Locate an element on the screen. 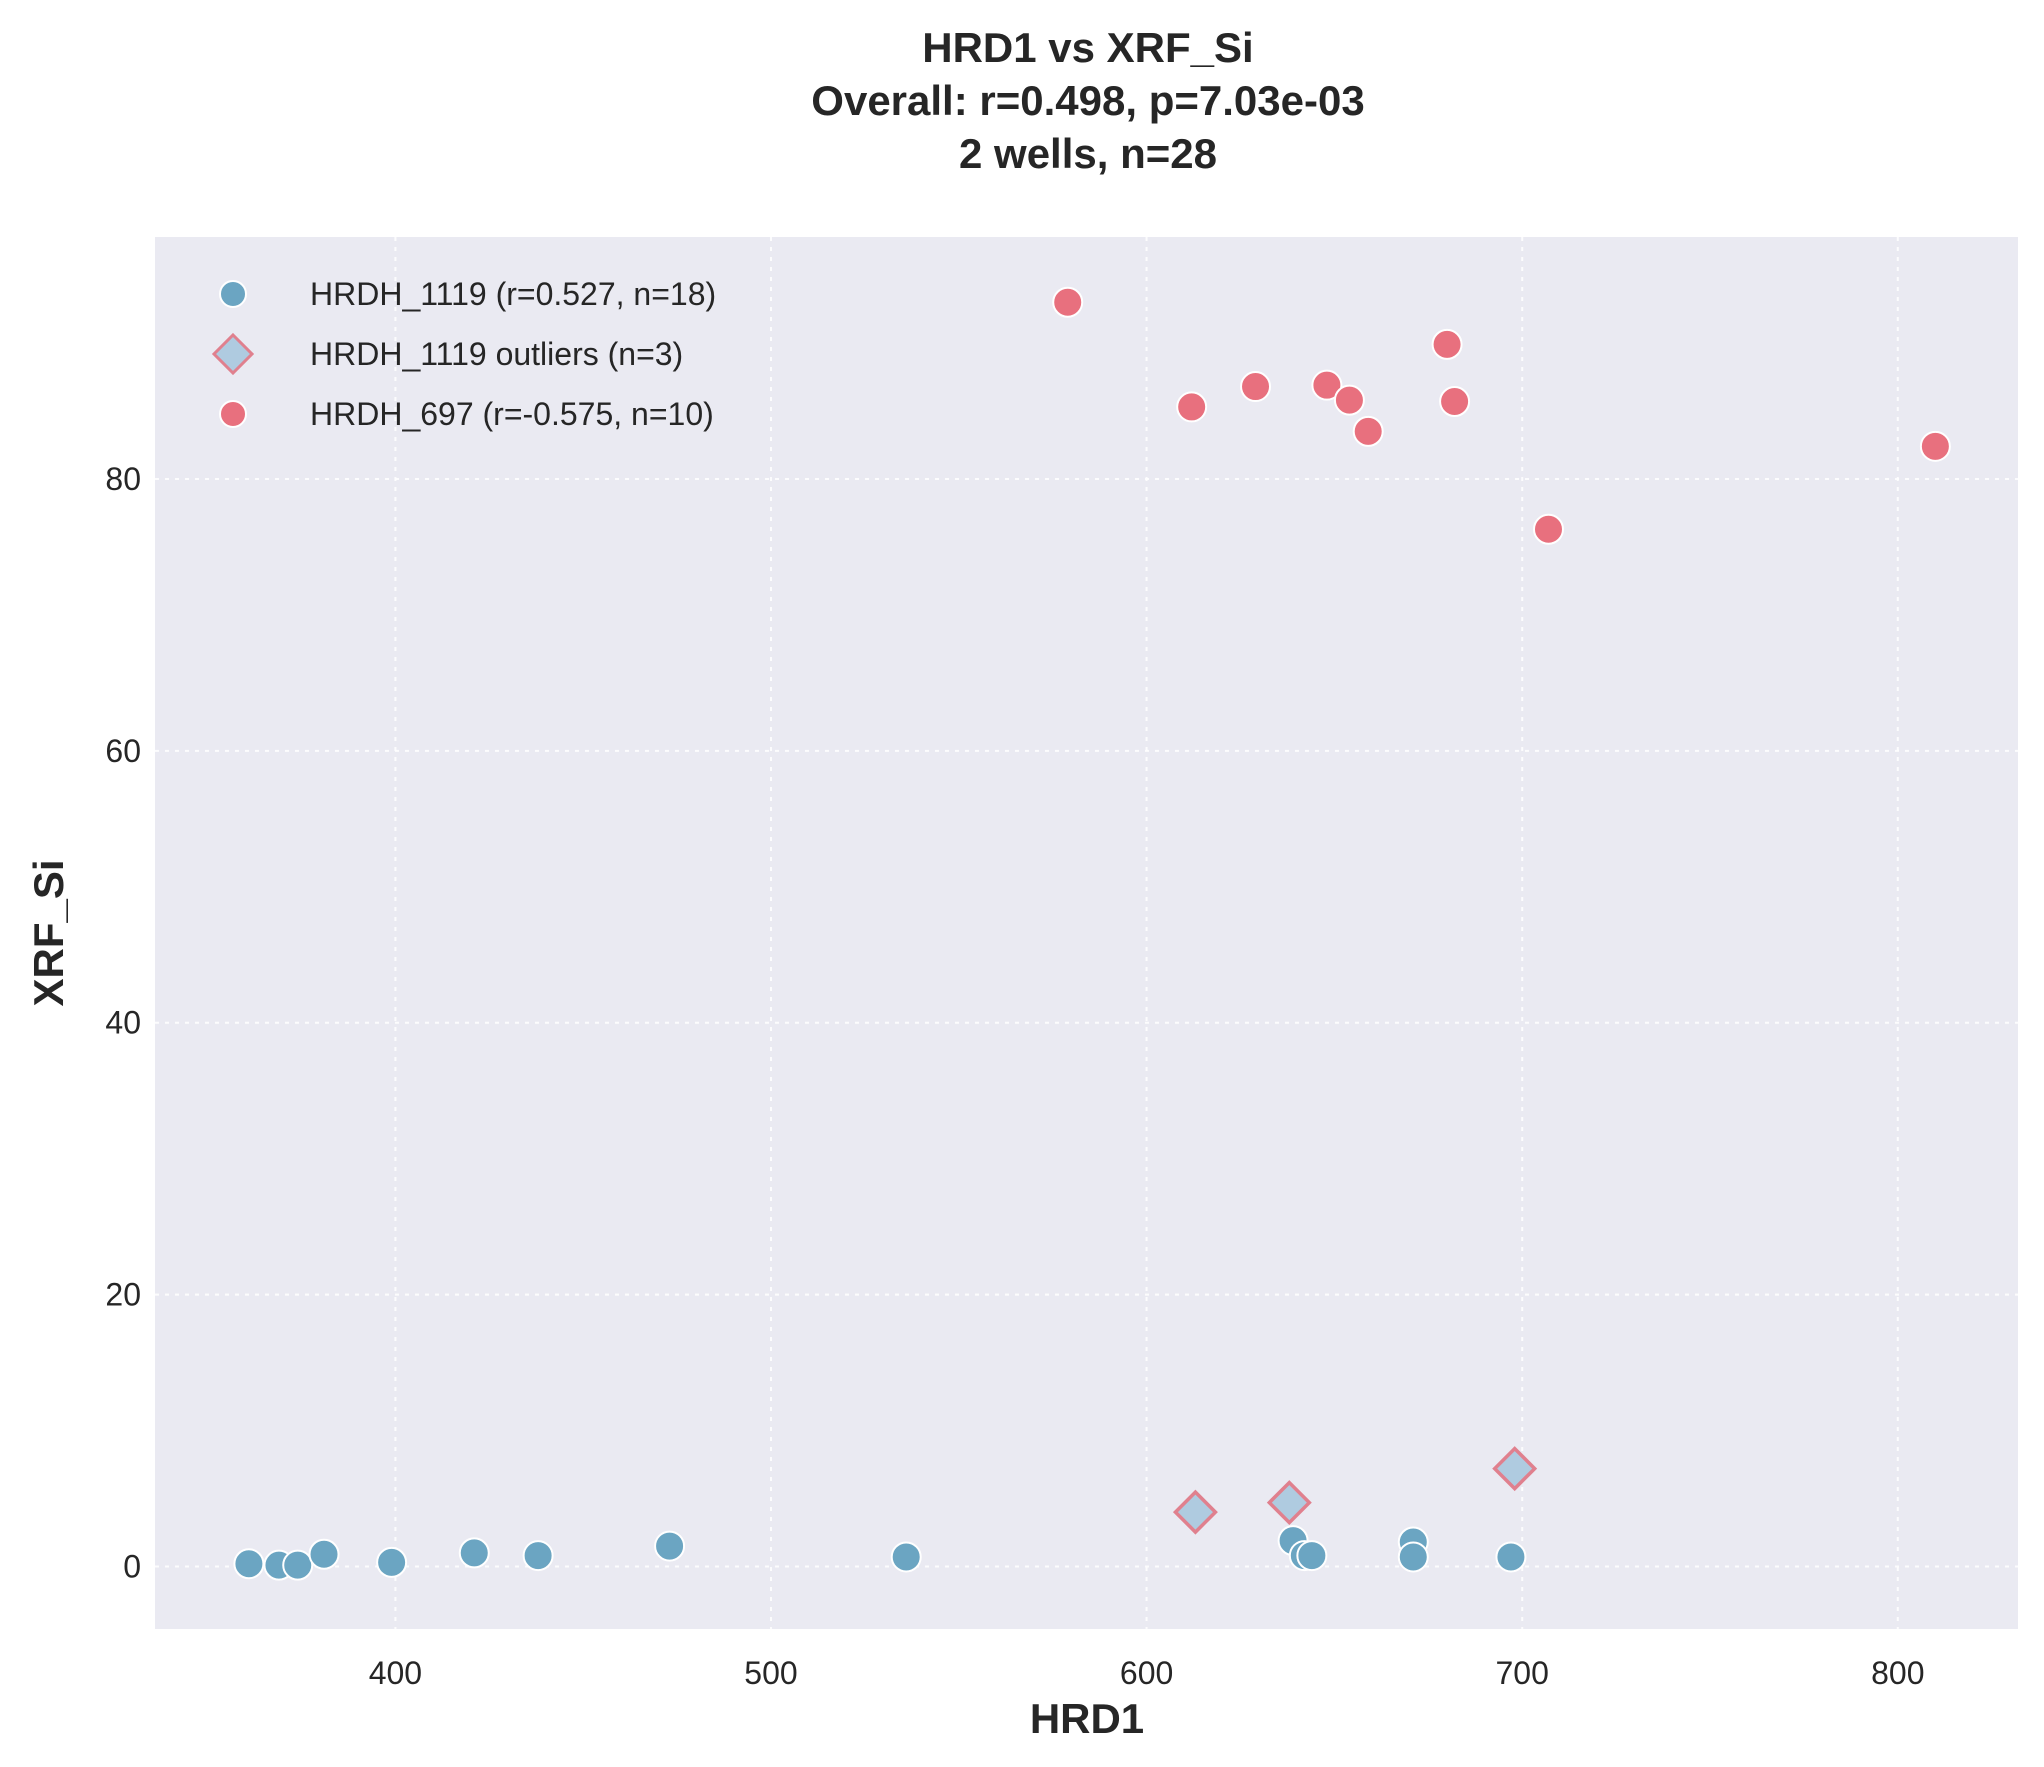 The image size is (2044, 1767). x-tick-label: 800 is located at coordinates (1897, 1673).